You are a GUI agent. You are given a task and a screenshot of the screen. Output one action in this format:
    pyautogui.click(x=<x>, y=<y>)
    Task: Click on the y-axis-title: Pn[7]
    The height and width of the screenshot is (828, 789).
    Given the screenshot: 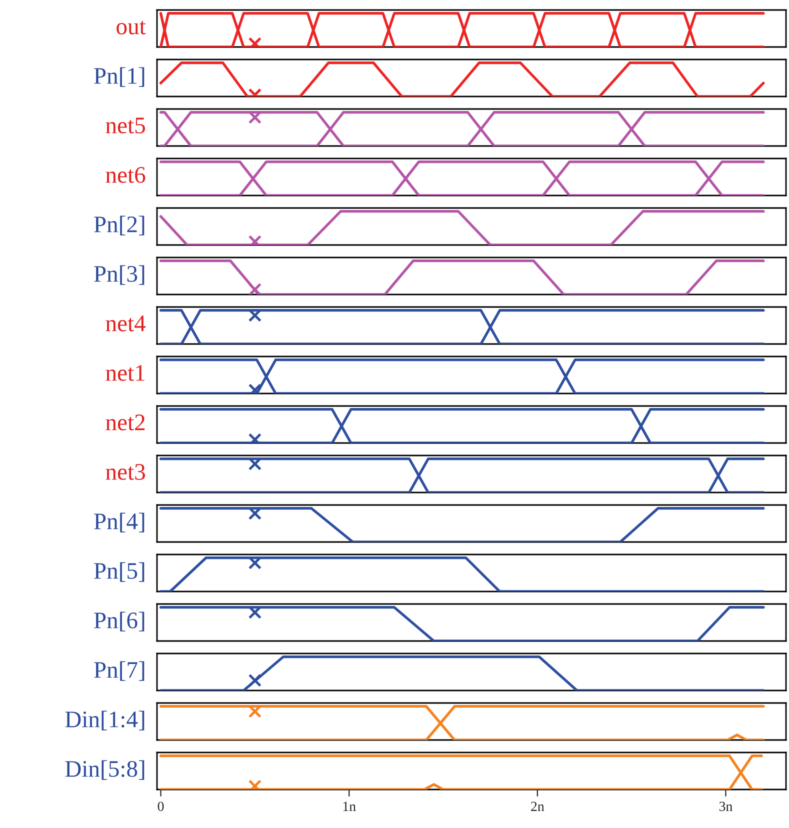 What is the action you would take?
    pyautogui.click(x=119, y=671)
    